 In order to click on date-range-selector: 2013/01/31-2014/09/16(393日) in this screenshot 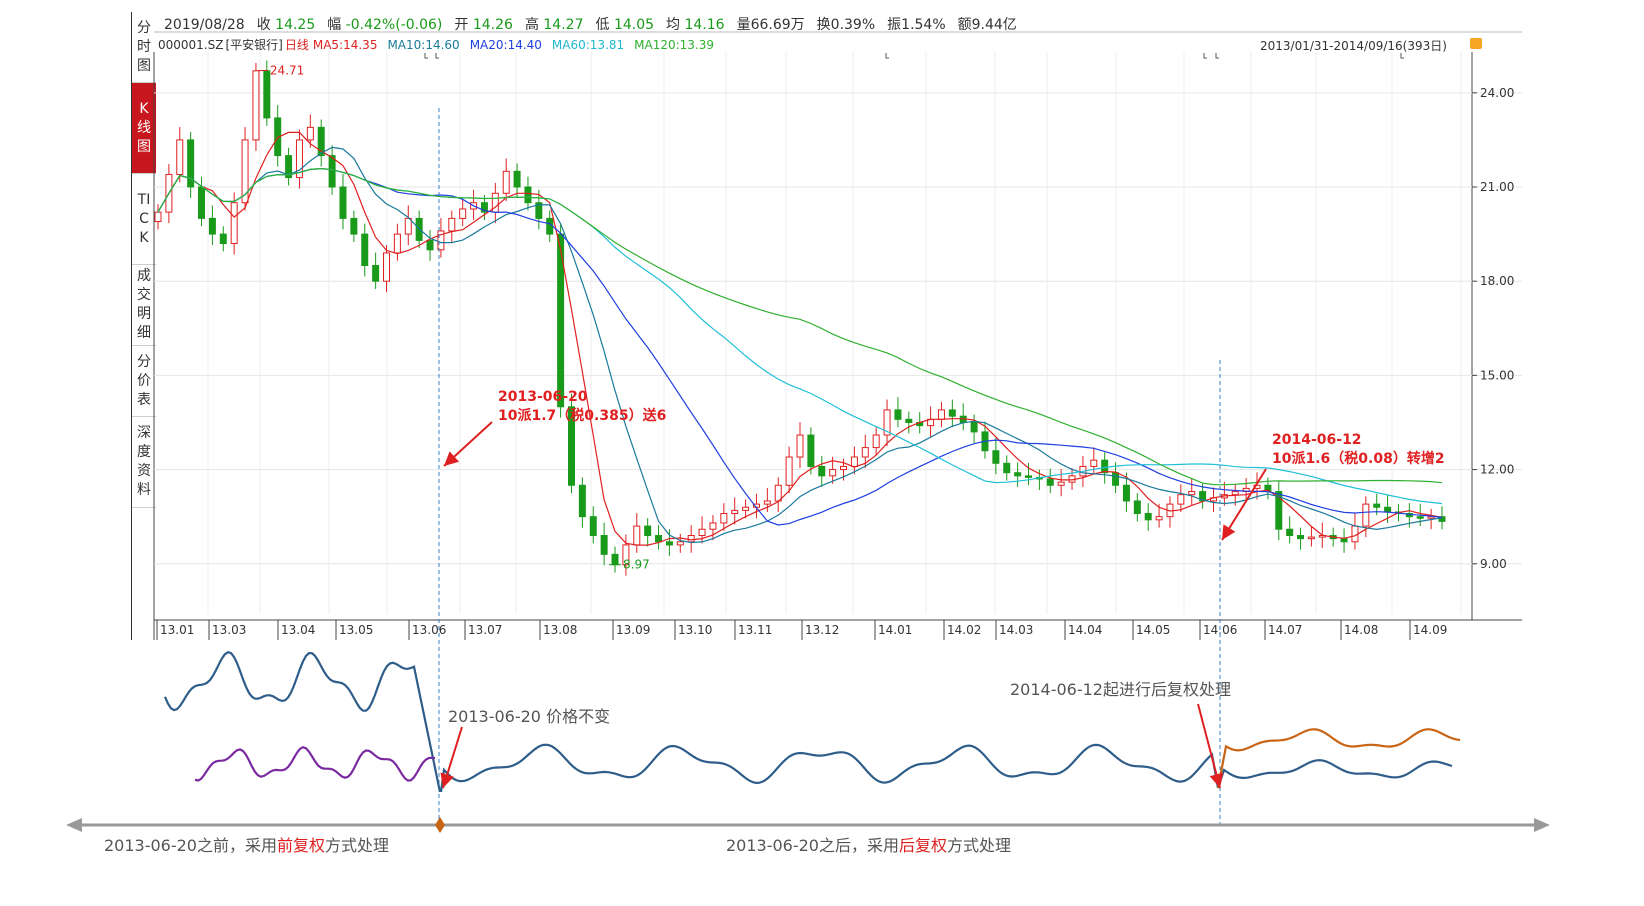, I will do `click(1353, 46)`.